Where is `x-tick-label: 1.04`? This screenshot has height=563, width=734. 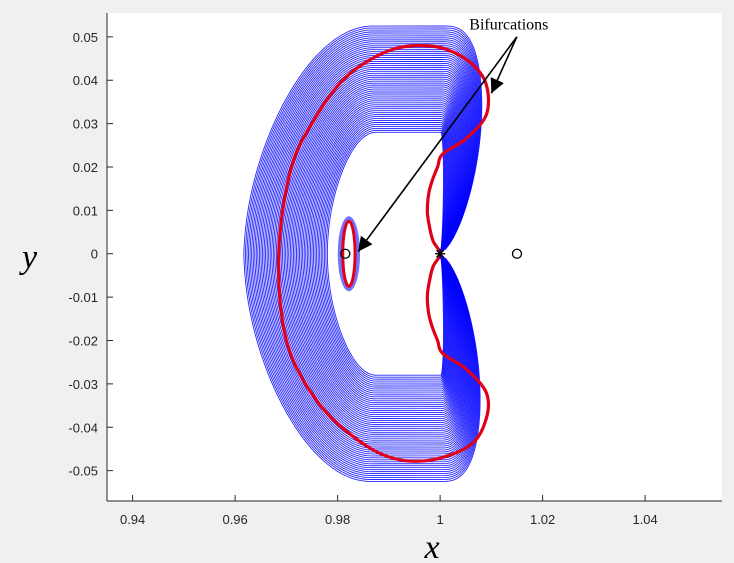 x-tick-label: 1.04 is located at coordinates (644, 519).